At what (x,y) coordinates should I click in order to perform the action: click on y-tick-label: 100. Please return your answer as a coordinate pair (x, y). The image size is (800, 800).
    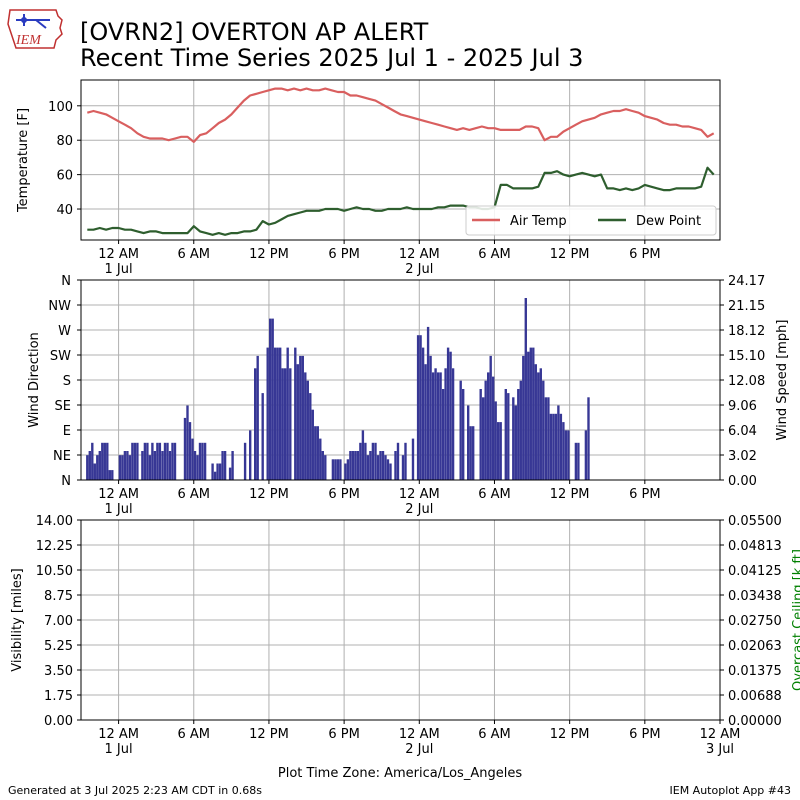
    Looking at the image, I should click on (60, 107).